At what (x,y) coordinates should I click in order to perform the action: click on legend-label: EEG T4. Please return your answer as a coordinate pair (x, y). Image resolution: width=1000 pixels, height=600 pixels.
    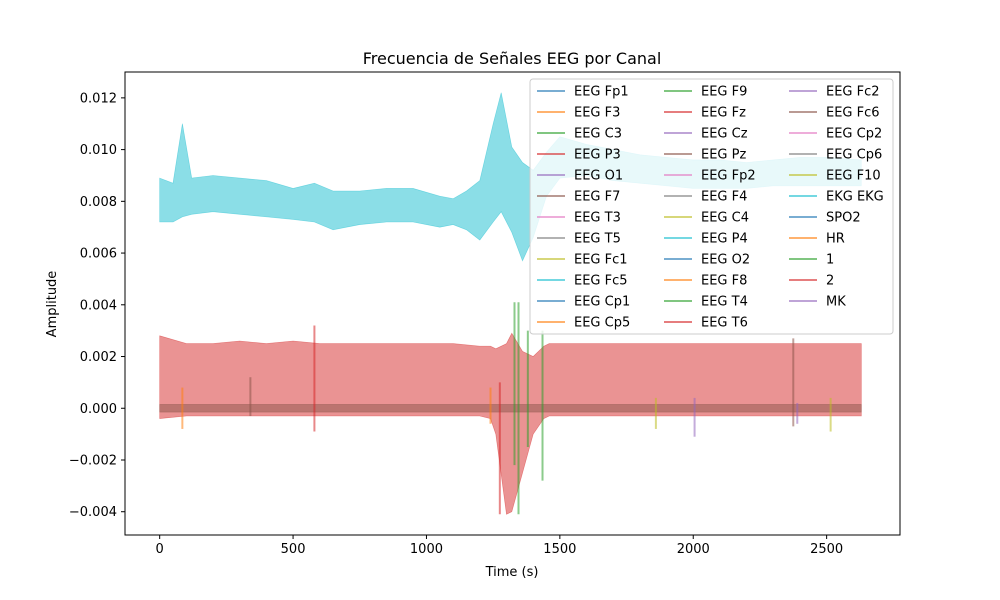
    Looking at the image, I should click on (724, 302).